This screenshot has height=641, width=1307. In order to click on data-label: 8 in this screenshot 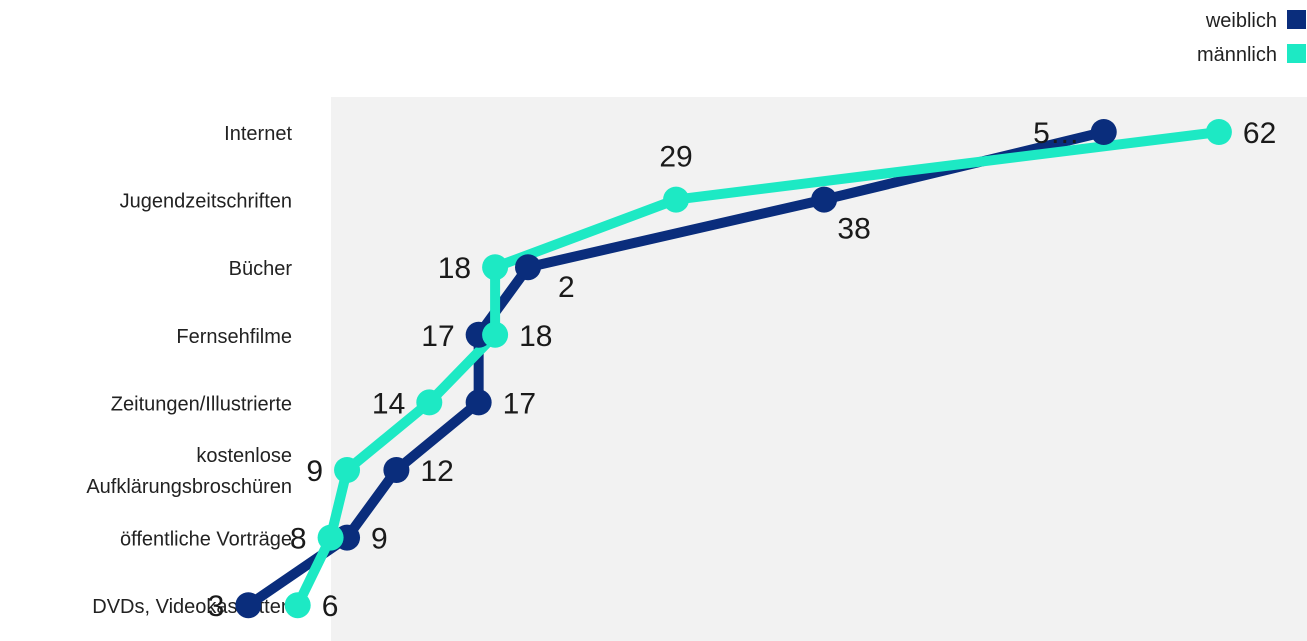, I will do `click(298, 539)`.